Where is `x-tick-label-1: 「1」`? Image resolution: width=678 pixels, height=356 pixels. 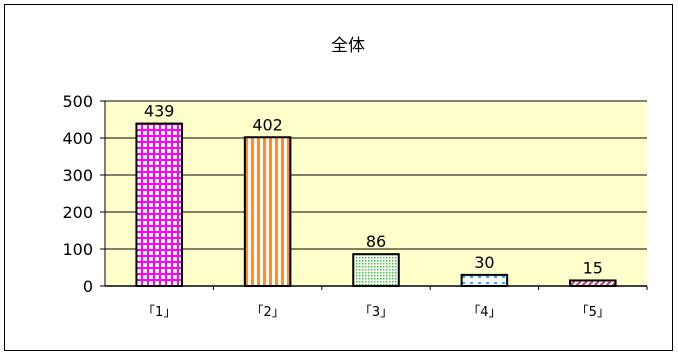
x-tick-label-1: 「1」 is located at coordinates (159, 312).